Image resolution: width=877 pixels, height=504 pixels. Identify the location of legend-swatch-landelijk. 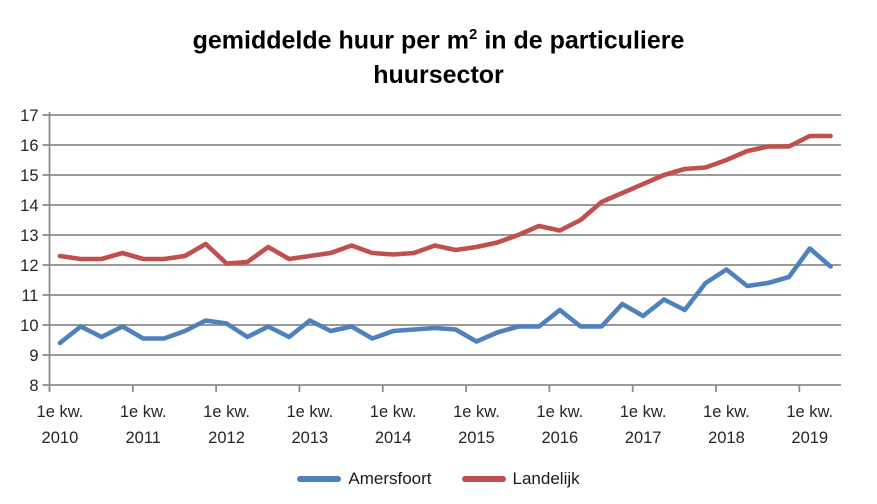
(483, 479).